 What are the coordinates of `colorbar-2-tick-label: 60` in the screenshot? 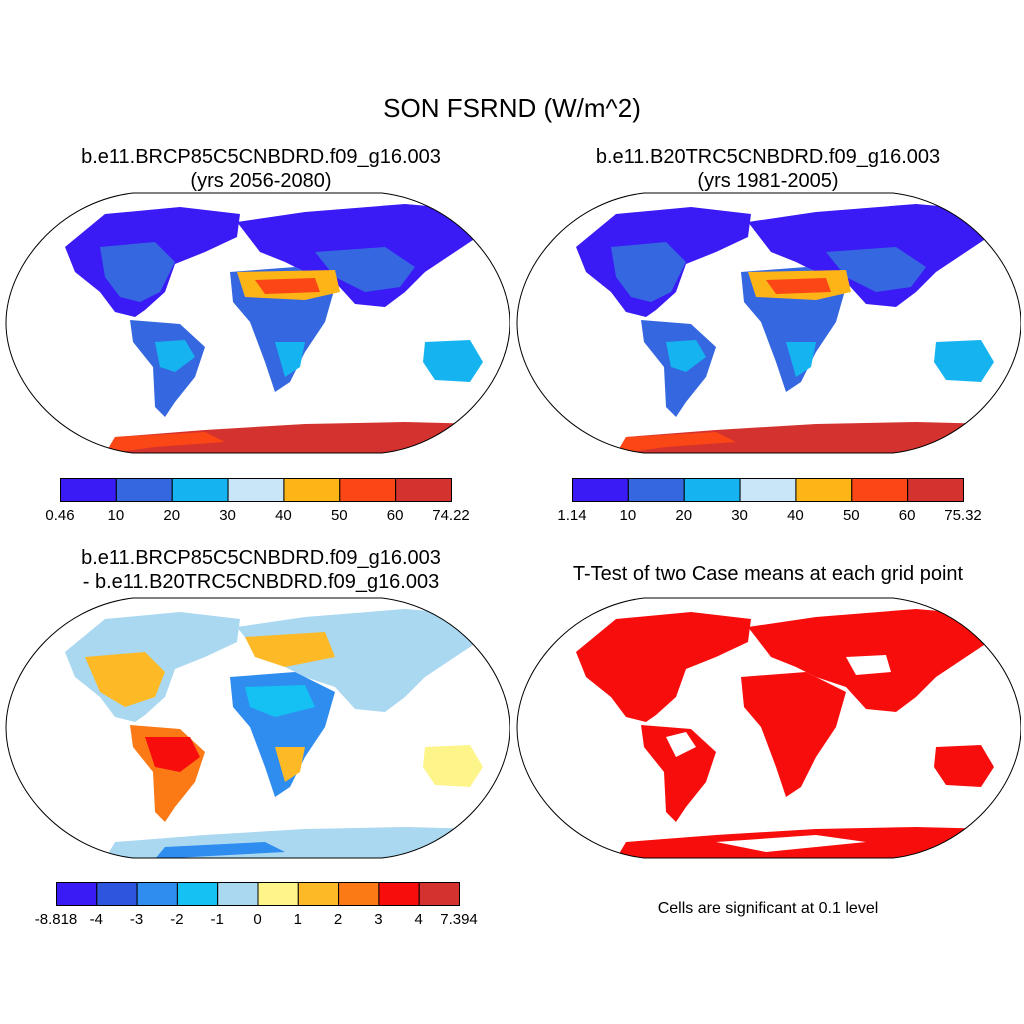 It's located at (907, 515).